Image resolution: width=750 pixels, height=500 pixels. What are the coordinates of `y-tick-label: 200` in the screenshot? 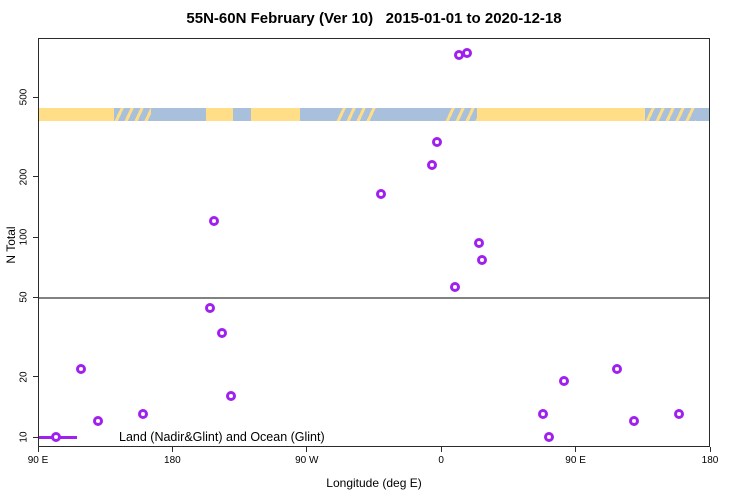 It's located at (24, 177).